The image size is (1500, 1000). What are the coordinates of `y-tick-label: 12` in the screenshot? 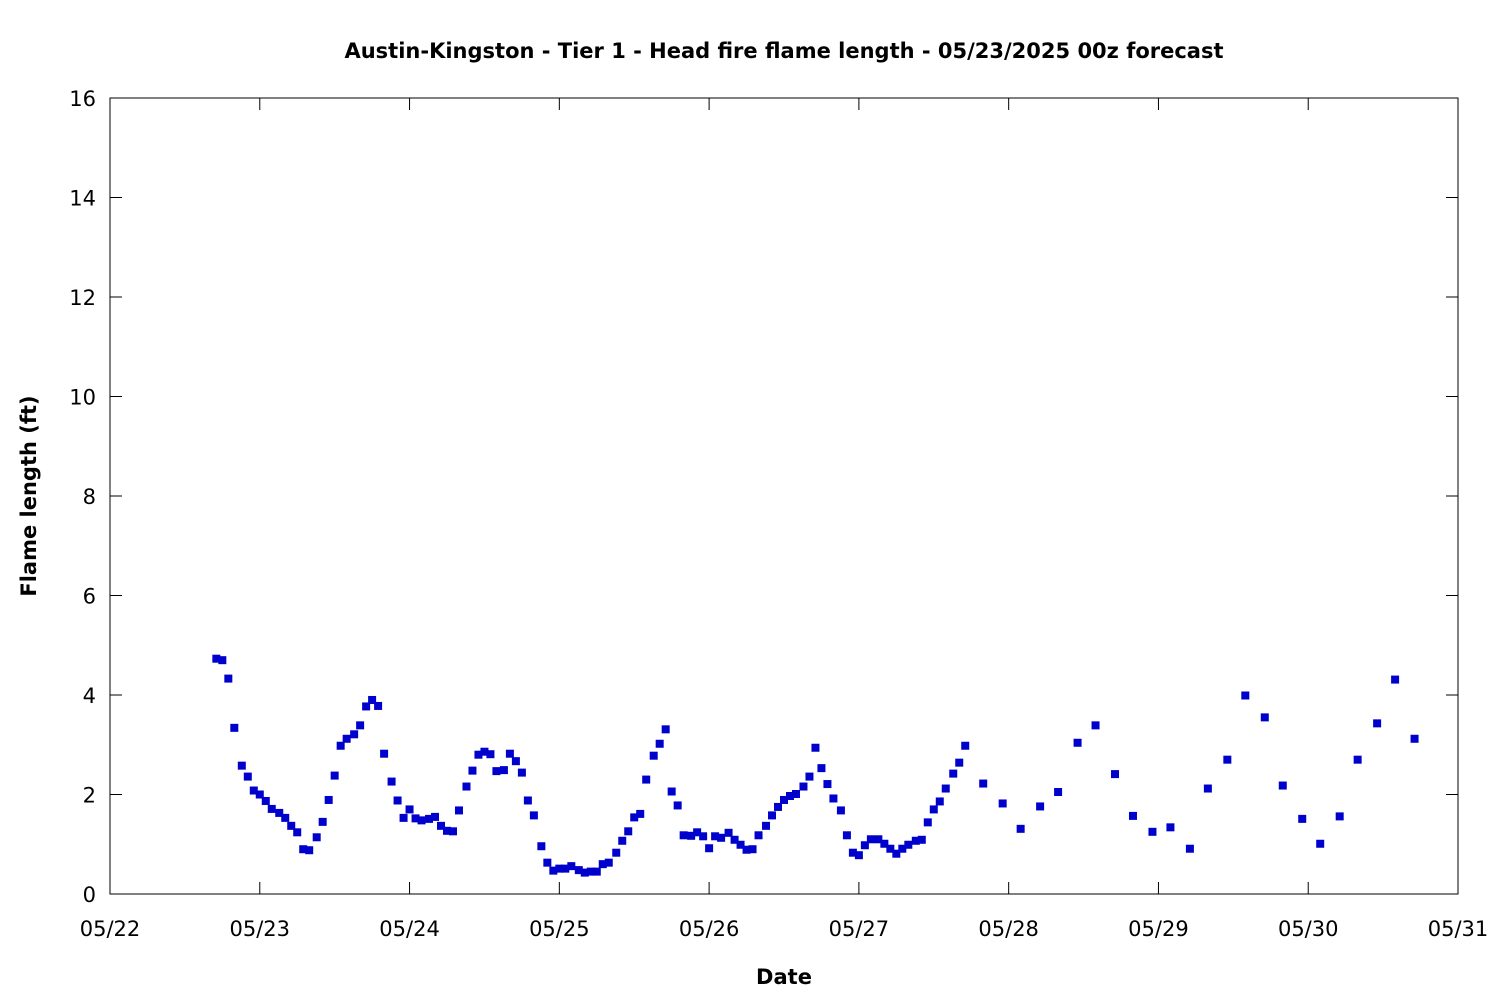 It's located at (82, 298).